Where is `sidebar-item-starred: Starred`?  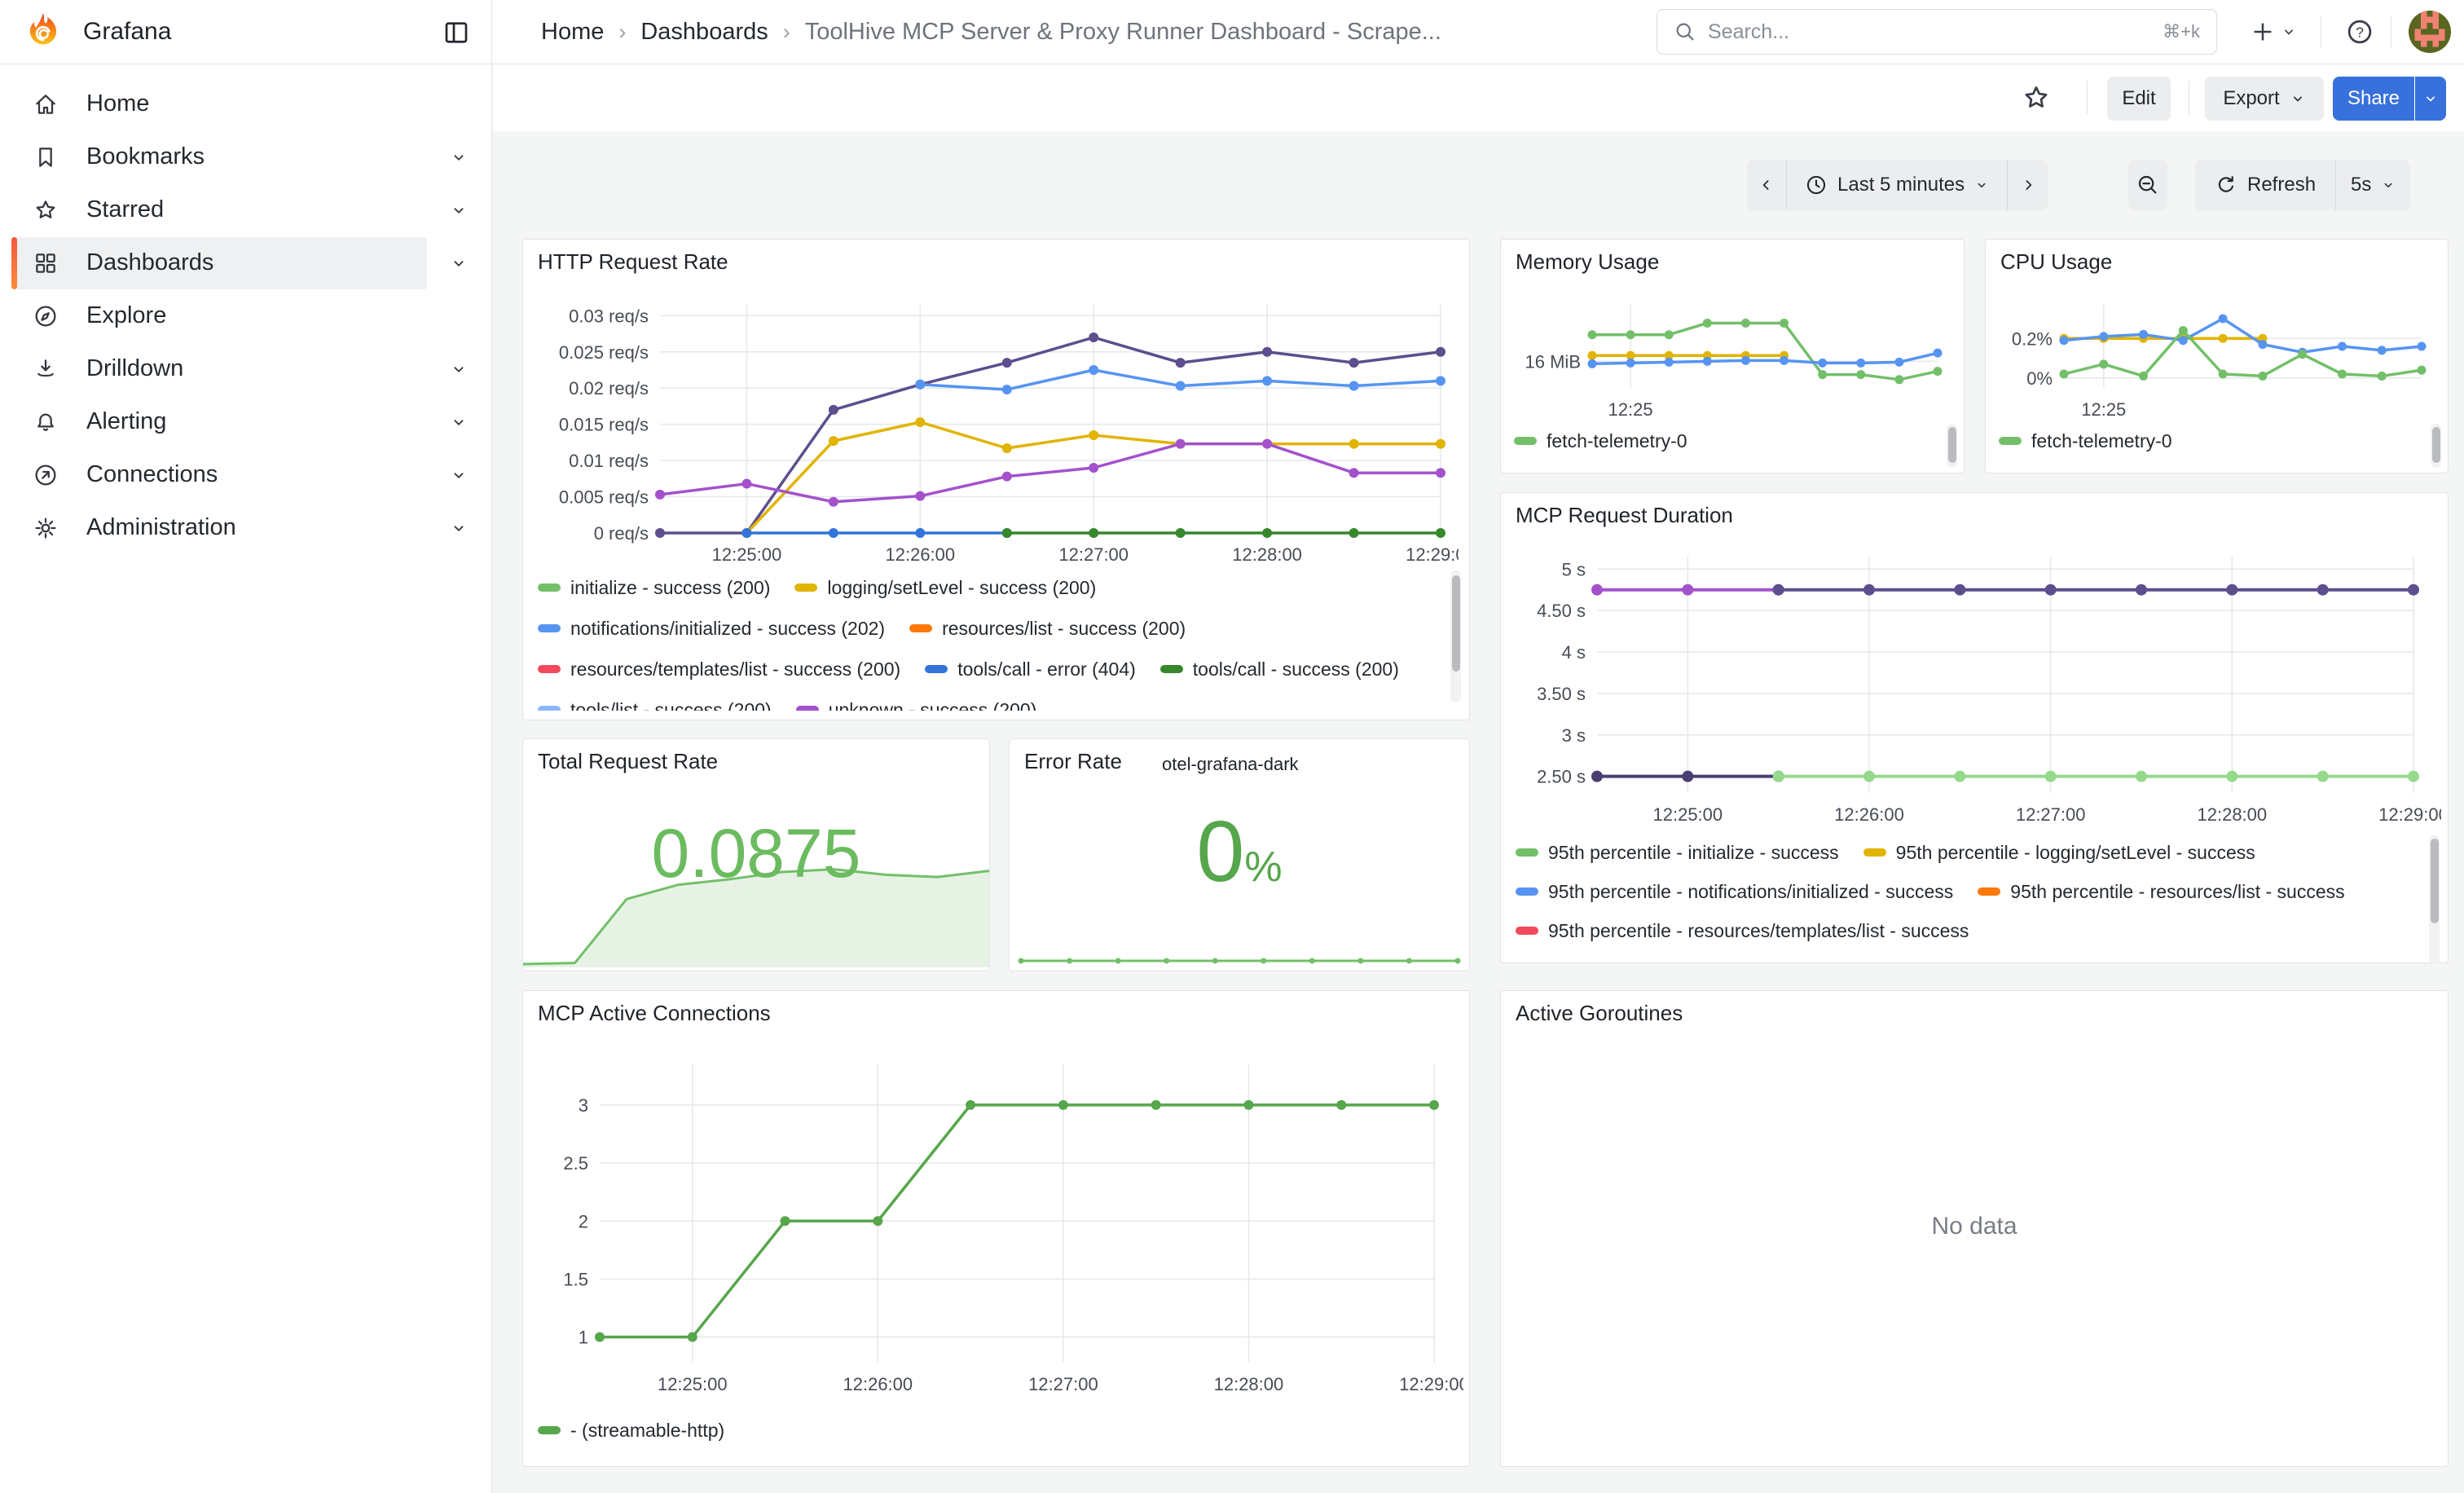
sidebar-item-starred: Starred is located at coordinates (246, 210).